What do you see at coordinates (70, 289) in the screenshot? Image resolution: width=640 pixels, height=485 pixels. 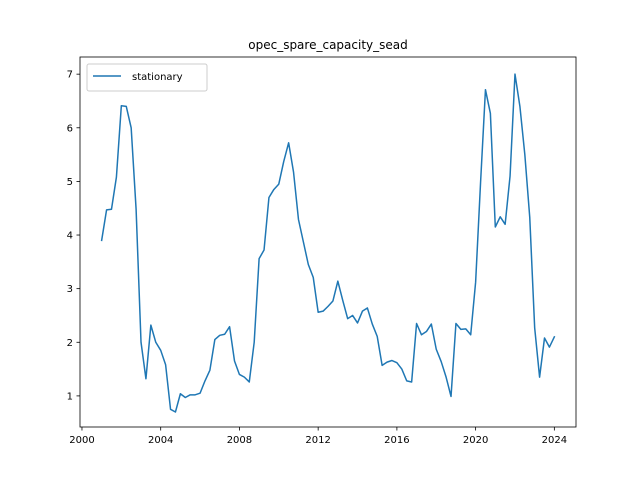 I see `y-tick-label: 3` at bounding box center [70, 289].